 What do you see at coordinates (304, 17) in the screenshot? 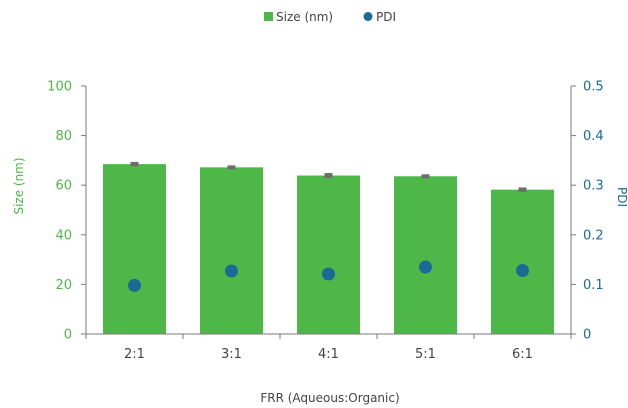
I see `legend-size-label: Size (nm)` at bounding box center [304, 17].